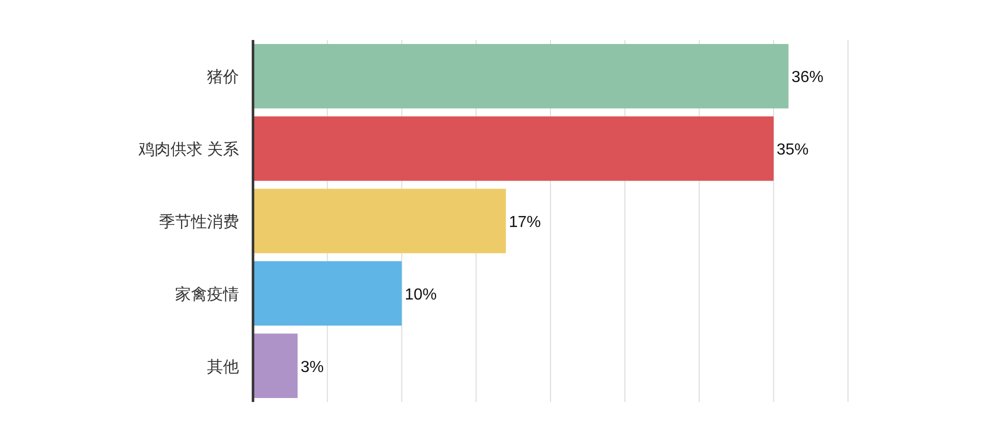 The height and width of the screenshot is (424, 999). What do you see at coordinates (199, 222) in the screenshot?
I see `y-tick-label: 季节性消费` at bounding box center [199, 222].